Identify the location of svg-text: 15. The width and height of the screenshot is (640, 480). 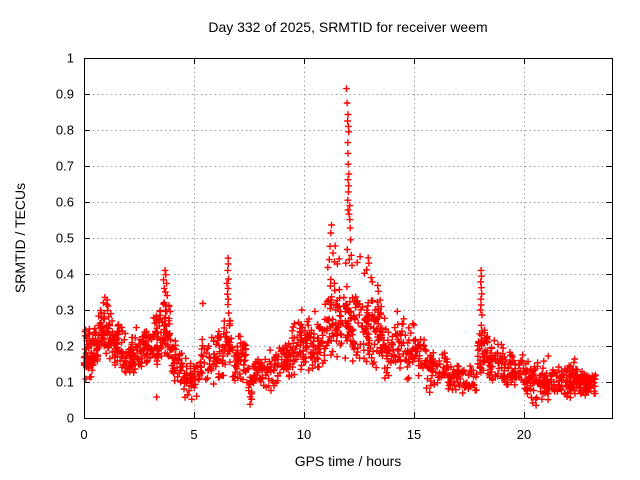
(414, 434).